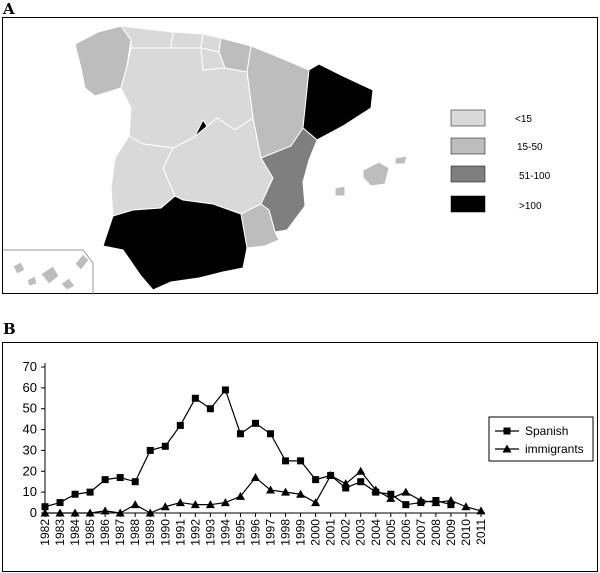 This screenshot has height=573, width=600. I want to click on x-tick-label: 2011, so click(481, 532).